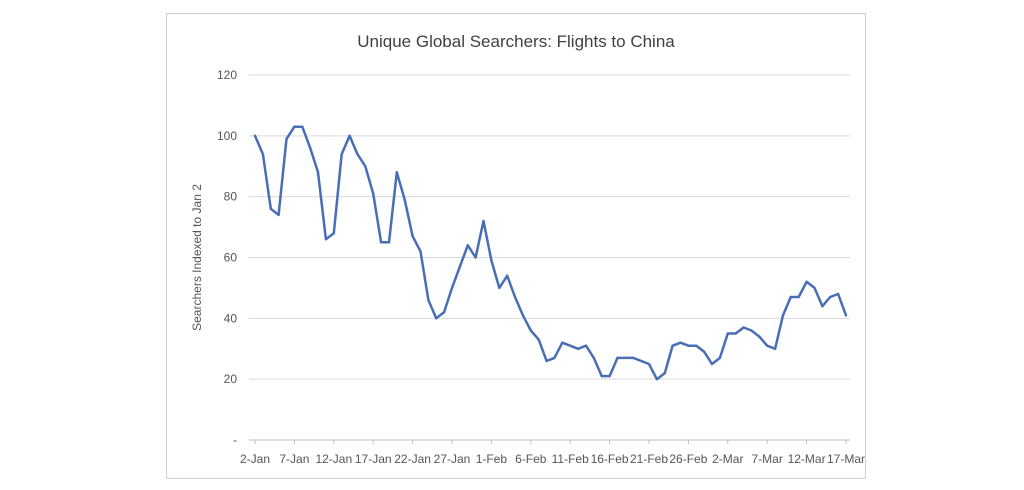 The height and width of the screenshot is (490, 1024). I want to click on x-tick-label: 27-Jan, so click(452, 459).